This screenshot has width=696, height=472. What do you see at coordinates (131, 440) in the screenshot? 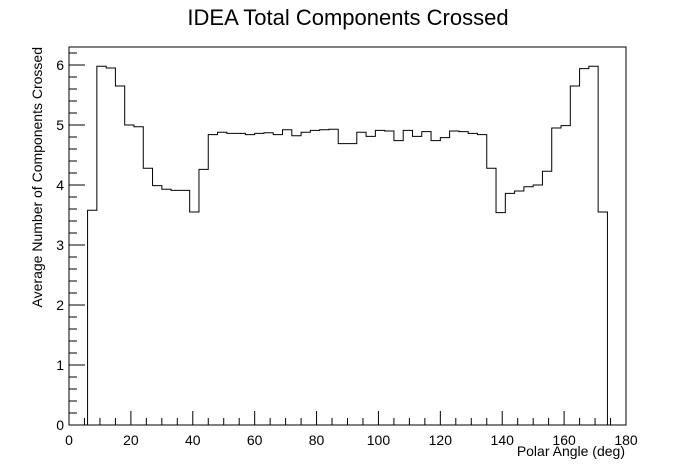
I see `x-tick-label: 20` at bounding box center [131, 440].